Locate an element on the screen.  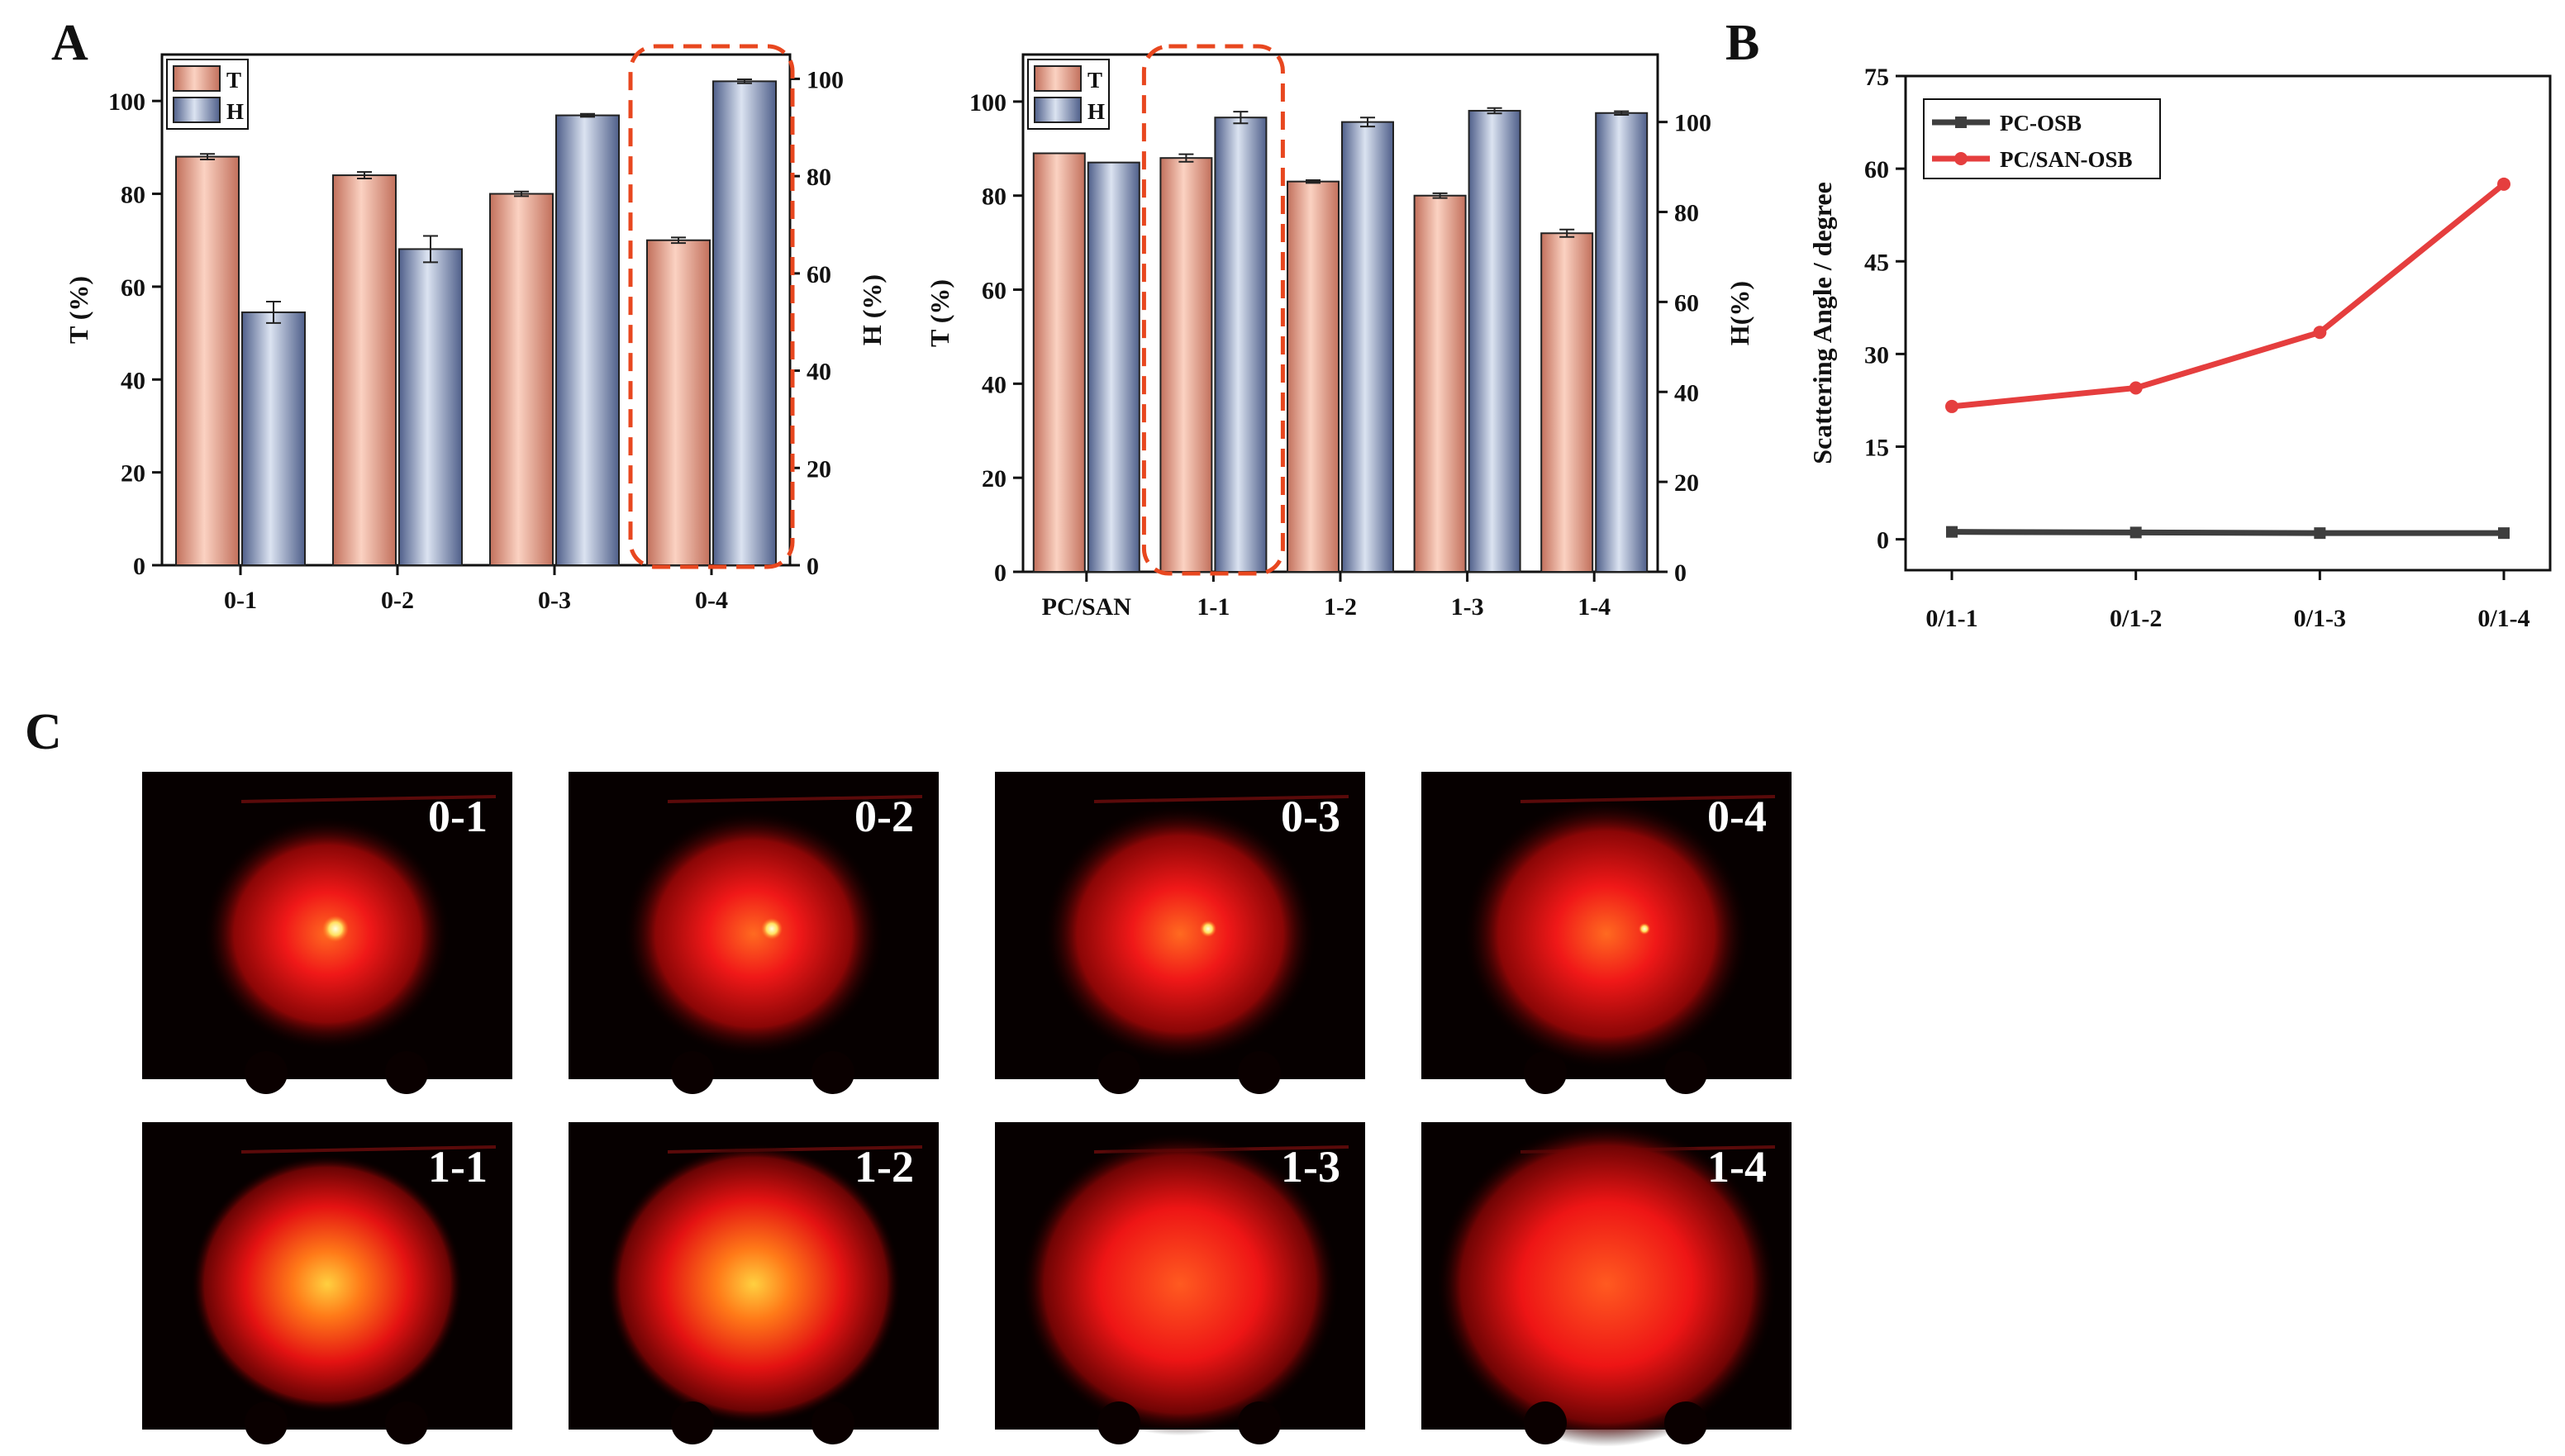
photo-0-1: 0-1 is located at coordinates (327, 933).